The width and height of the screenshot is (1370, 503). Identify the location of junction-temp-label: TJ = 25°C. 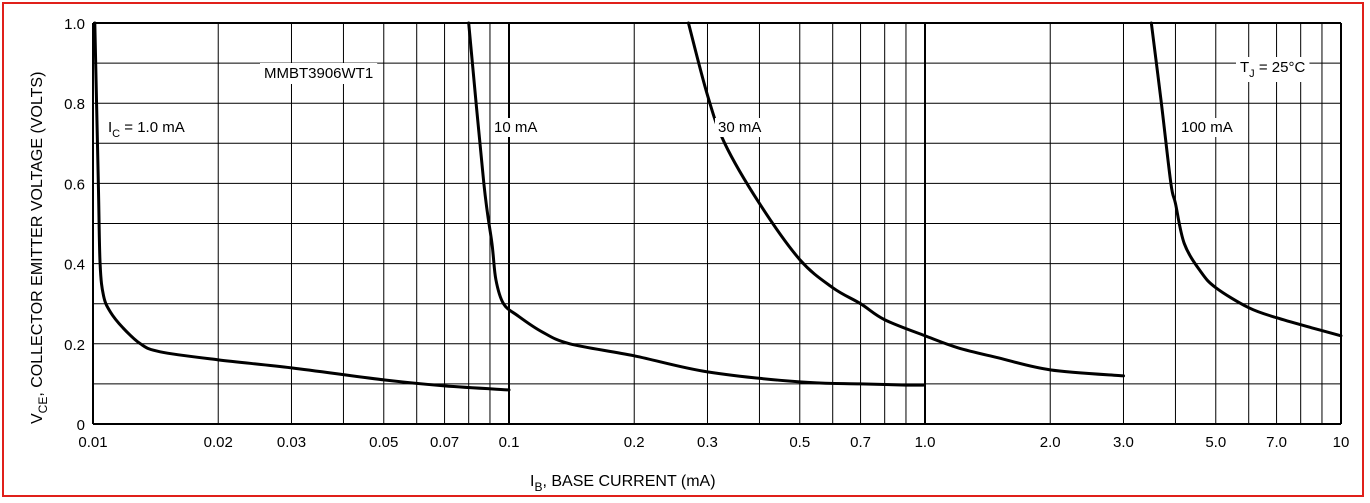
(1272, 69).